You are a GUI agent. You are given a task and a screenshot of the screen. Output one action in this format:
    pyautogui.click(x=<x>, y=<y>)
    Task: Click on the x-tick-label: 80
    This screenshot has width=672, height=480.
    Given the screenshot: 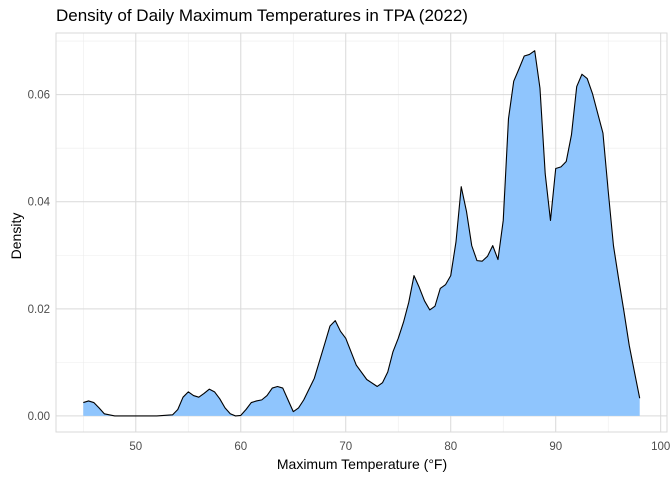 What is the action you would take?
    pyautogui.click(x=450, y=447)
    